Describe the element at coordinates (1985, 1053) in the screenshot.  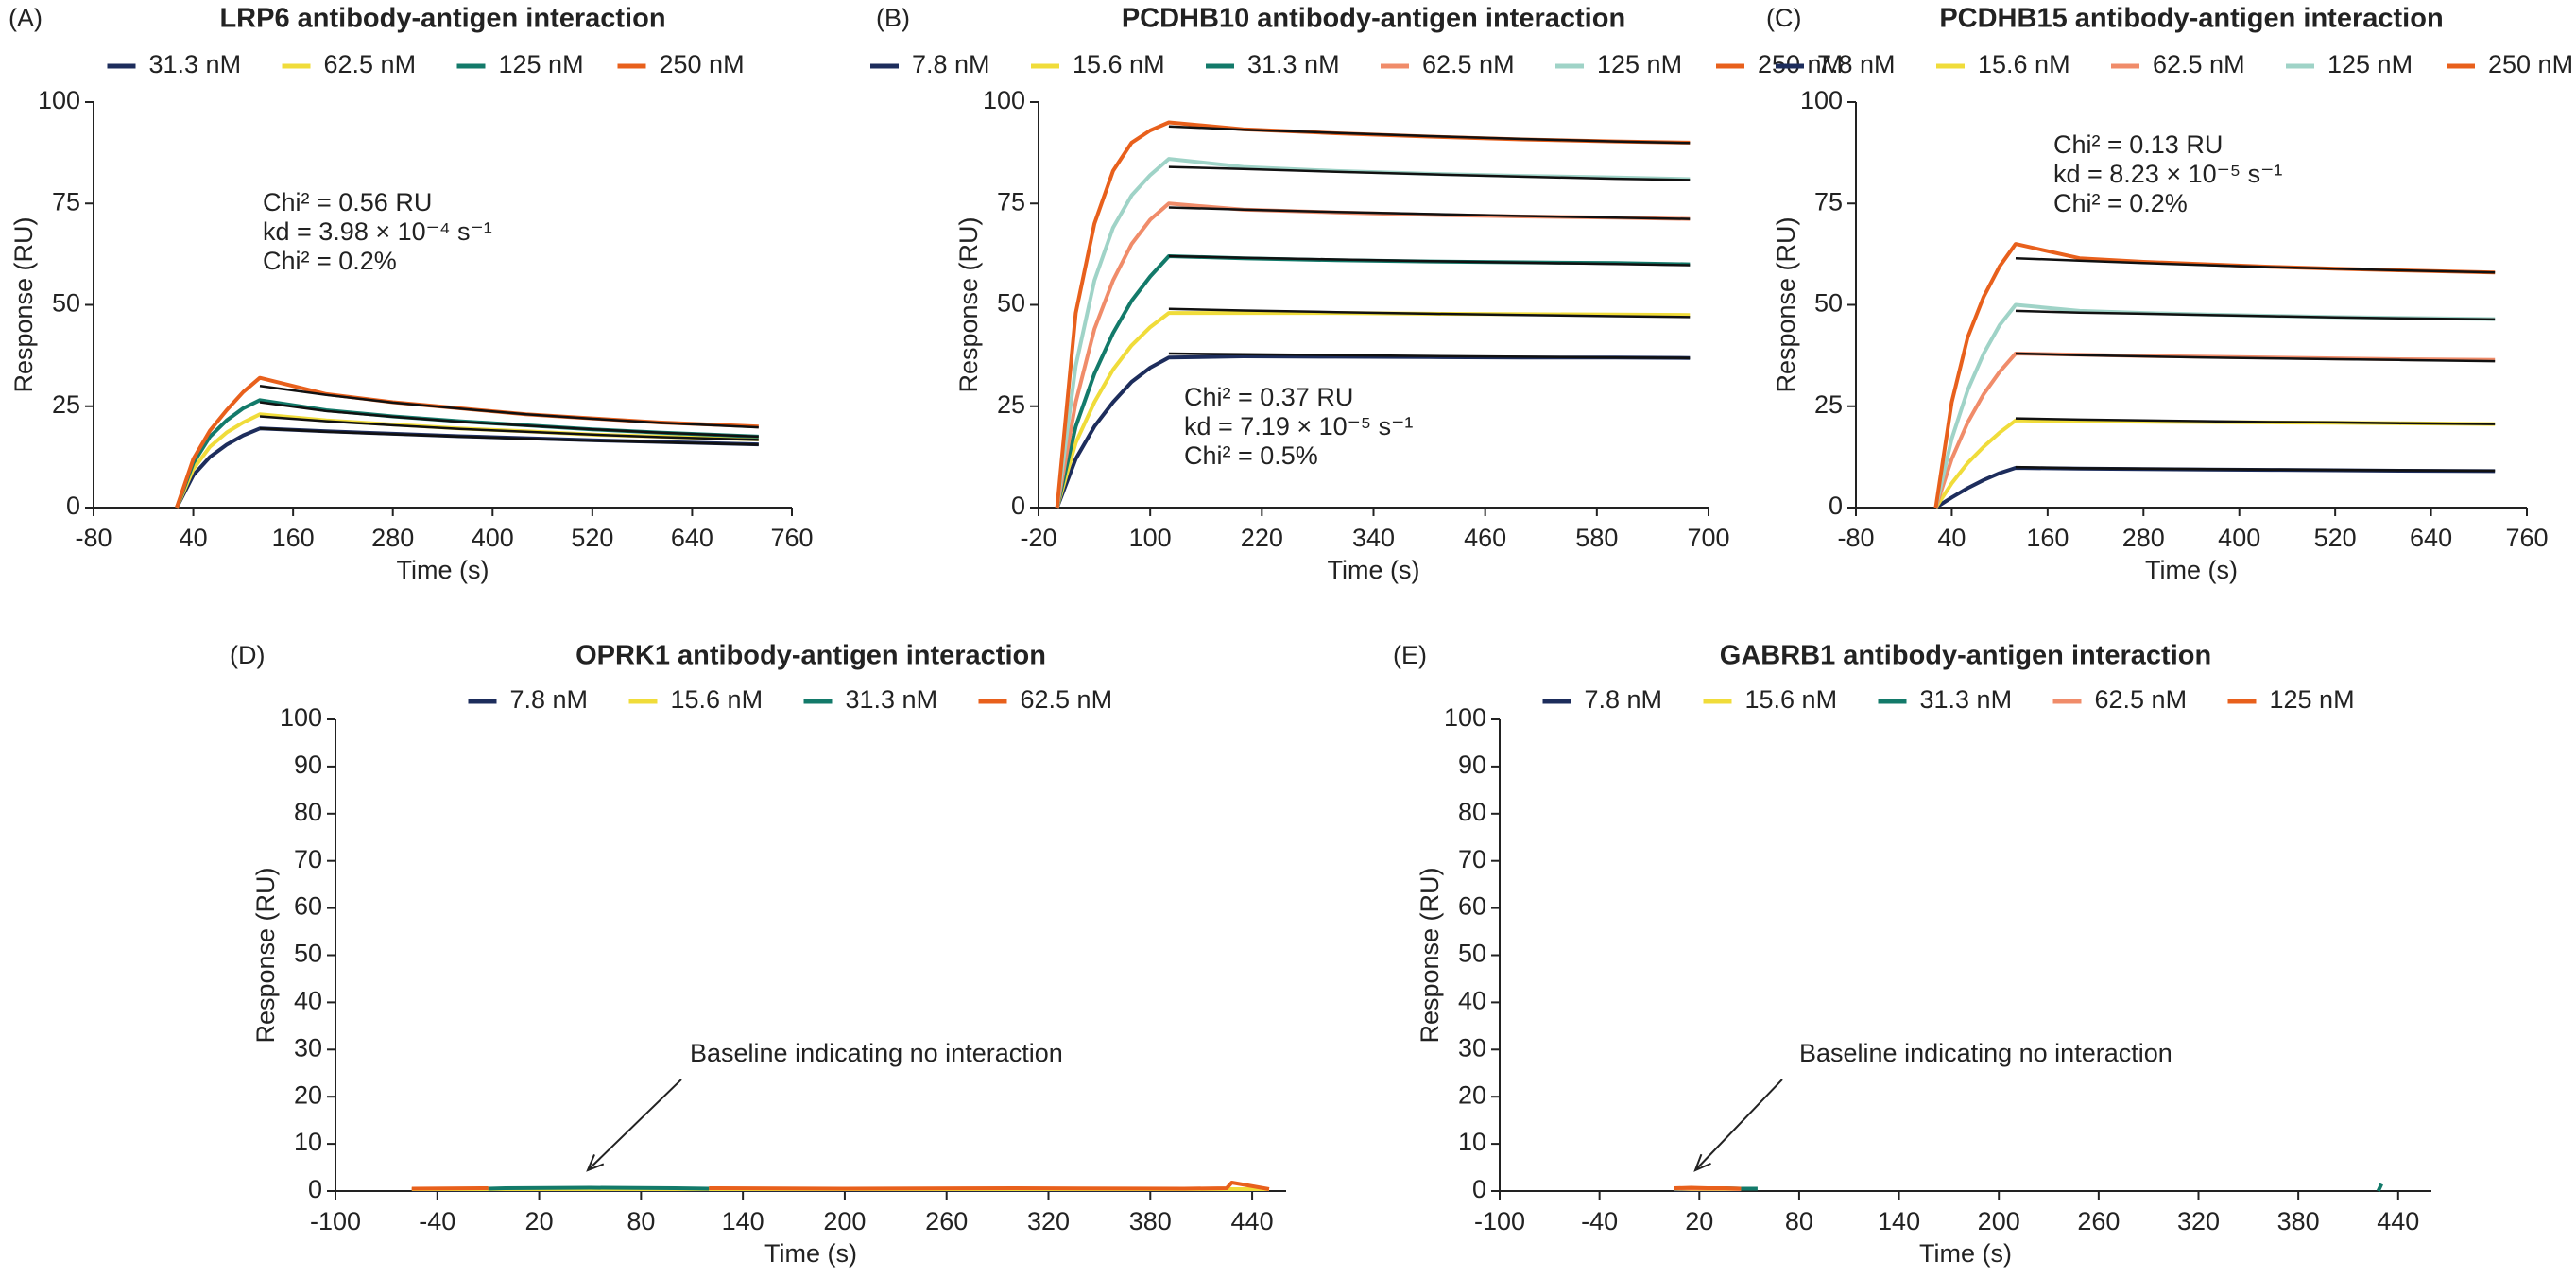
I see `annotation: Baseline indicating no interaction` at that location.